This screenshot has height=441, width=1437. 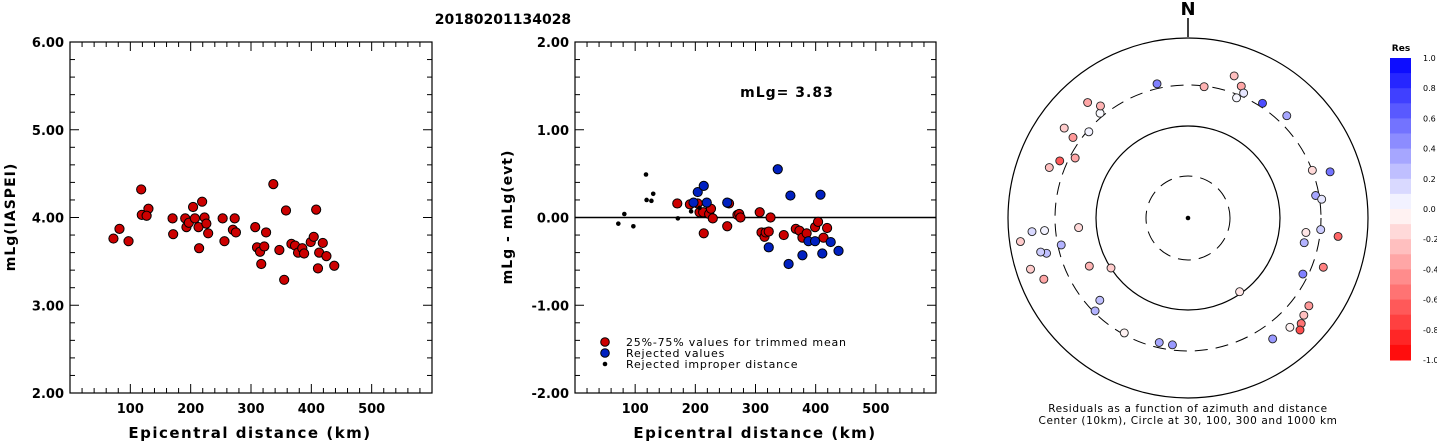 What do you see at coordinates (1429, 149) in the screenshot?
I see `colorbar-tick-label: 0.4` at bounding box center [1429, 149].